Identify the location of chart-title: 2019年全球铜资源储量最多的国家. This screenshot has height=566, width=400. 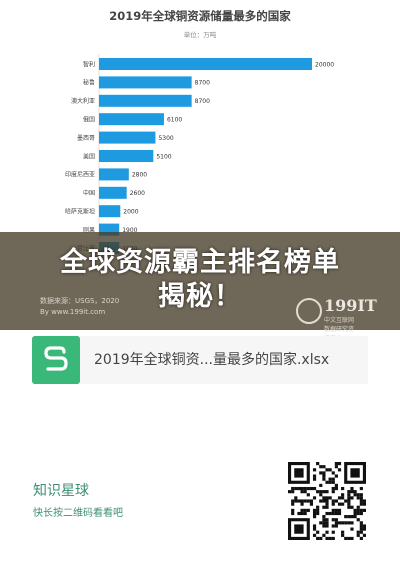
(200, 16).